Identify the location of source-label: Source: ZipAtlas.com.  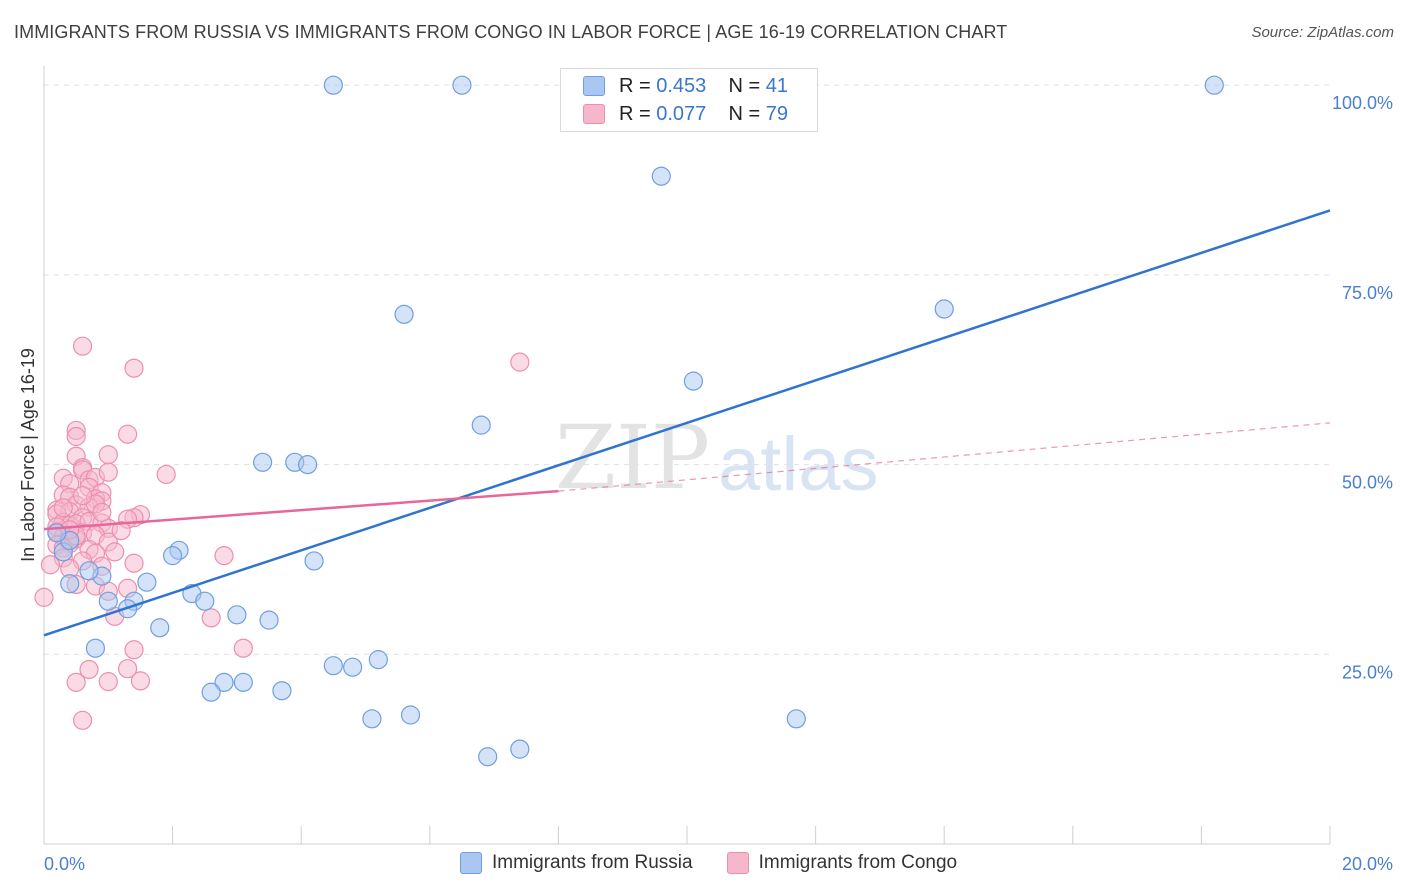
(1322, 32).